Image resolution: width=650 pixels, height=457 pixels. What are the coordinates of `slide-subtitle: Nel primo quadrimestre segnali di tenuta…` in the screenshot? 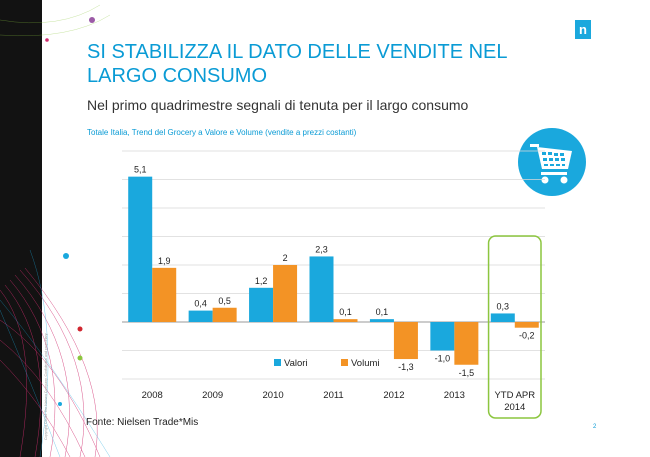 It's located at (278, 105).